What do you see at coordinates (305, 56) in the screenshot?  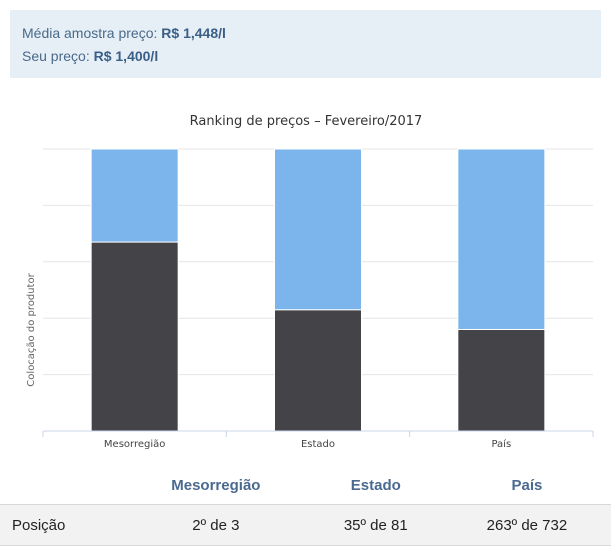 I see `your-price-line: Seu preço: R$ 1,400/l` at bounding box center [305, 56].